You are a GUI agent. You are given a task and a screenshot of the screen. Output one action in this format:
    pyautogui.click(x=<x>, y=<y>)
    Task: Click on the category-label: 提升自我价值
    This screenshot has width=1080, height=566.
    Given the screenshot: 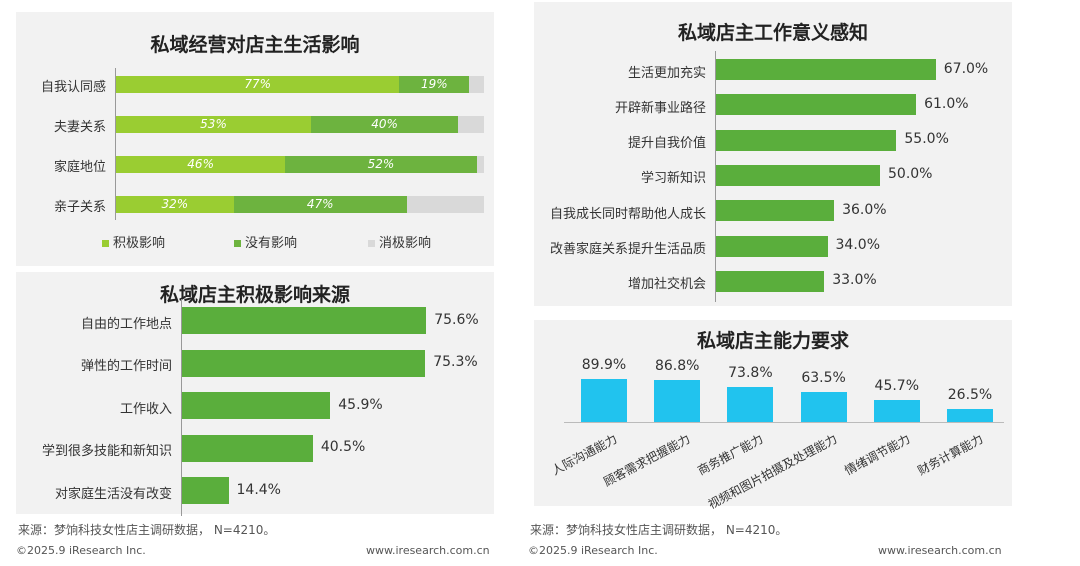 What is the action you would take?
    pyautogui.click(x=666, y=144)
    